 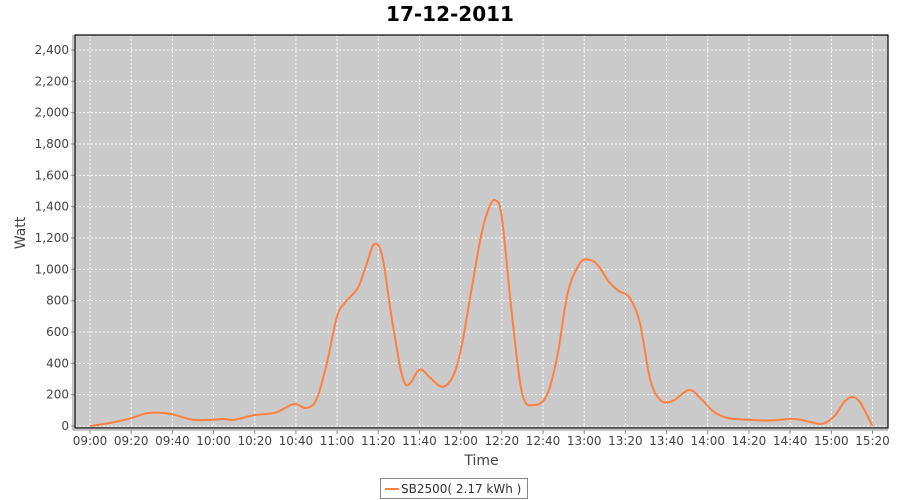 I want to click on y-tick-label: 2,000, so click(x=52, y=113).